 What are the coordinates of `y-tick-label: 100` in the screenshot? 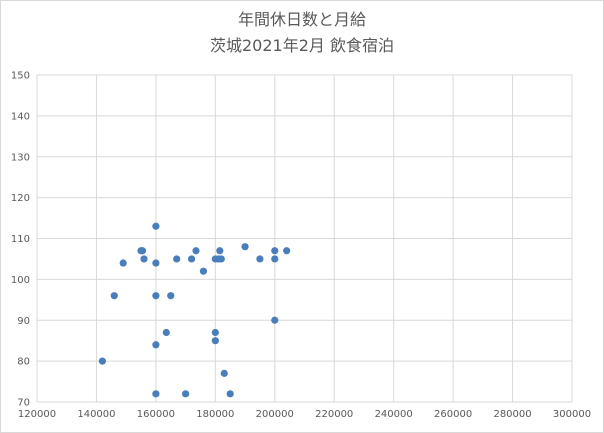 It's located at (20, 280).